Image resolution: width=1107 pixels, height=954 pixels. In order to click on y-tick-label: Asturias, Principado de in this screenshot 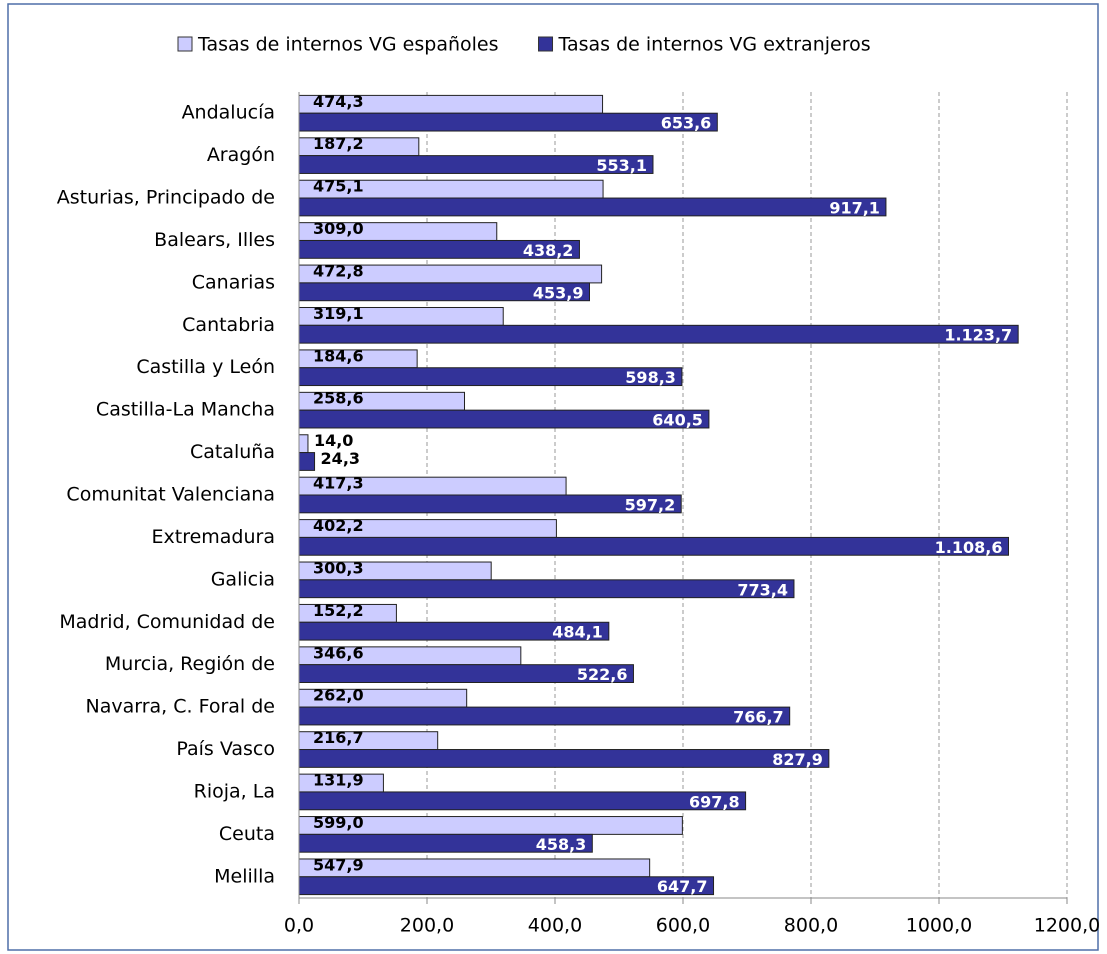, I will do `click(166, 198)`.